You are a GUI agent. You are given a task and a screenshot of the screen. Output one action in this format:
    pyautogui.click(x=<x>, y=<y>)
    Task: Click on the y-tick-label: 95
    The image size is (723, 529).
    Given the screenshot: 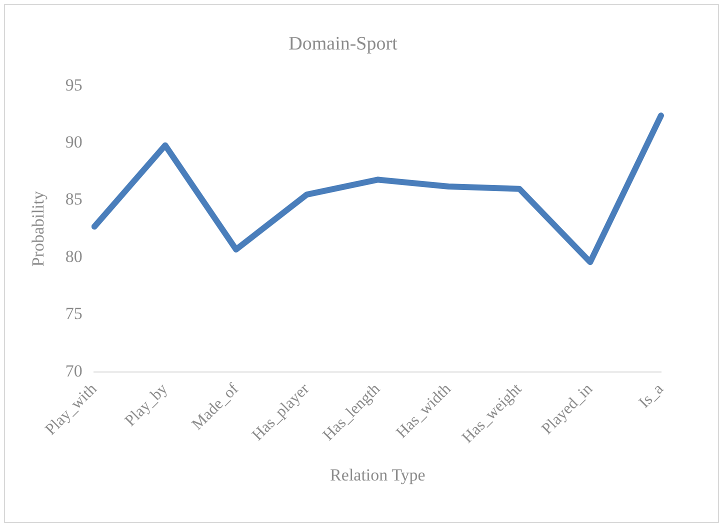 What is the action you would take?
    pyautogui.click(x=73, y=84)
    